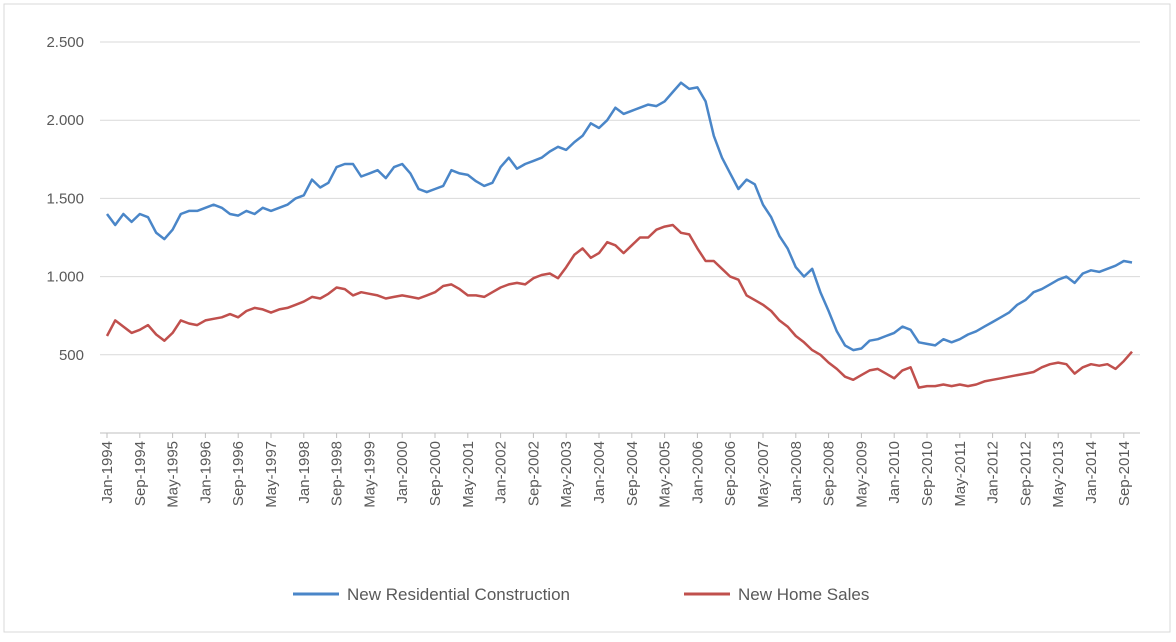  What do you see at coordinates (369, 474) in the screenshot?
I see `x-tick-label: May-1999` at bounding box center [369, 474].